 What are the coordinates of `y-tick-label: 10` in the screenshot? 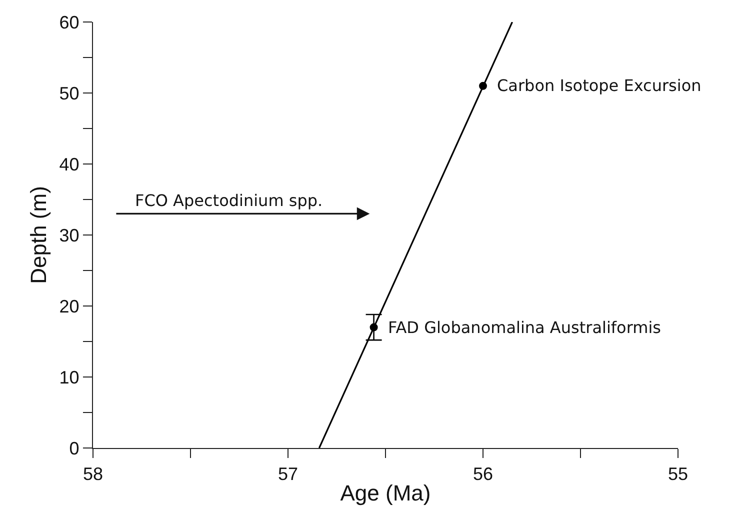 It's located at (69, 377).